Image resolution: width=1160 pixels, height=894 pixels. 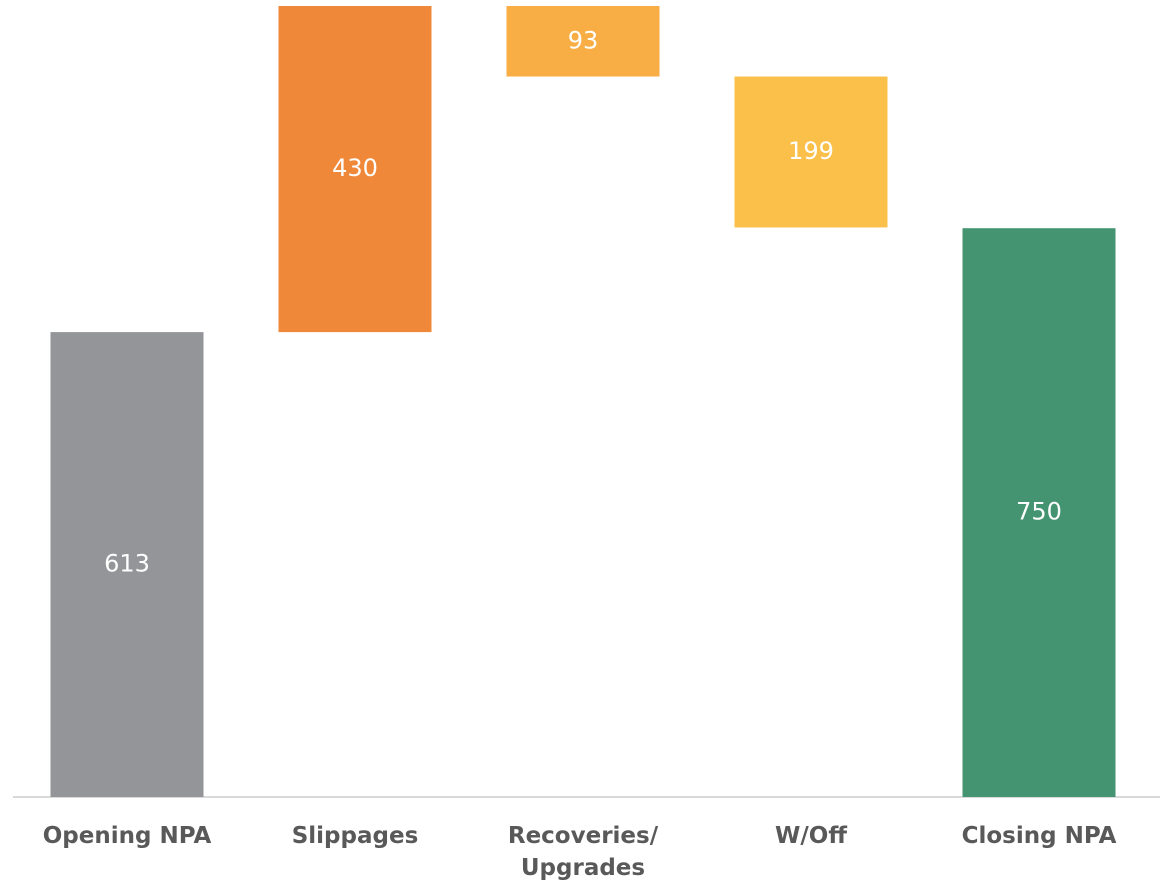 I want to click on x-tick-label: Recoveries/ Upgrades, so click(x=583, y=852).